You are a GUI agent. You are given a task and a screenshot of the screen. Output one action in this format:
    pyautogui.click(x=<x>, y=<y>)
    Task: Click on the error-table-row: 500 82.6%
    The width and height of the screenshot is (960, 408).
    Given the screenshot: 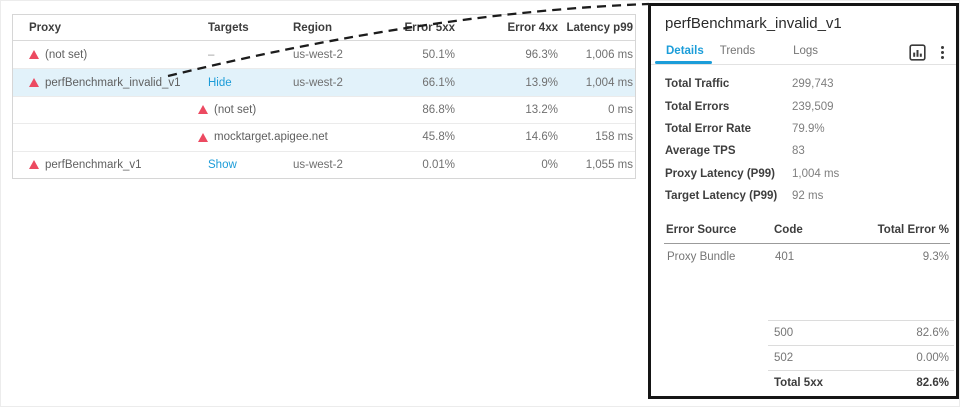 What is the action you would take?
    pyautogui.click(x=861, y=332)
    